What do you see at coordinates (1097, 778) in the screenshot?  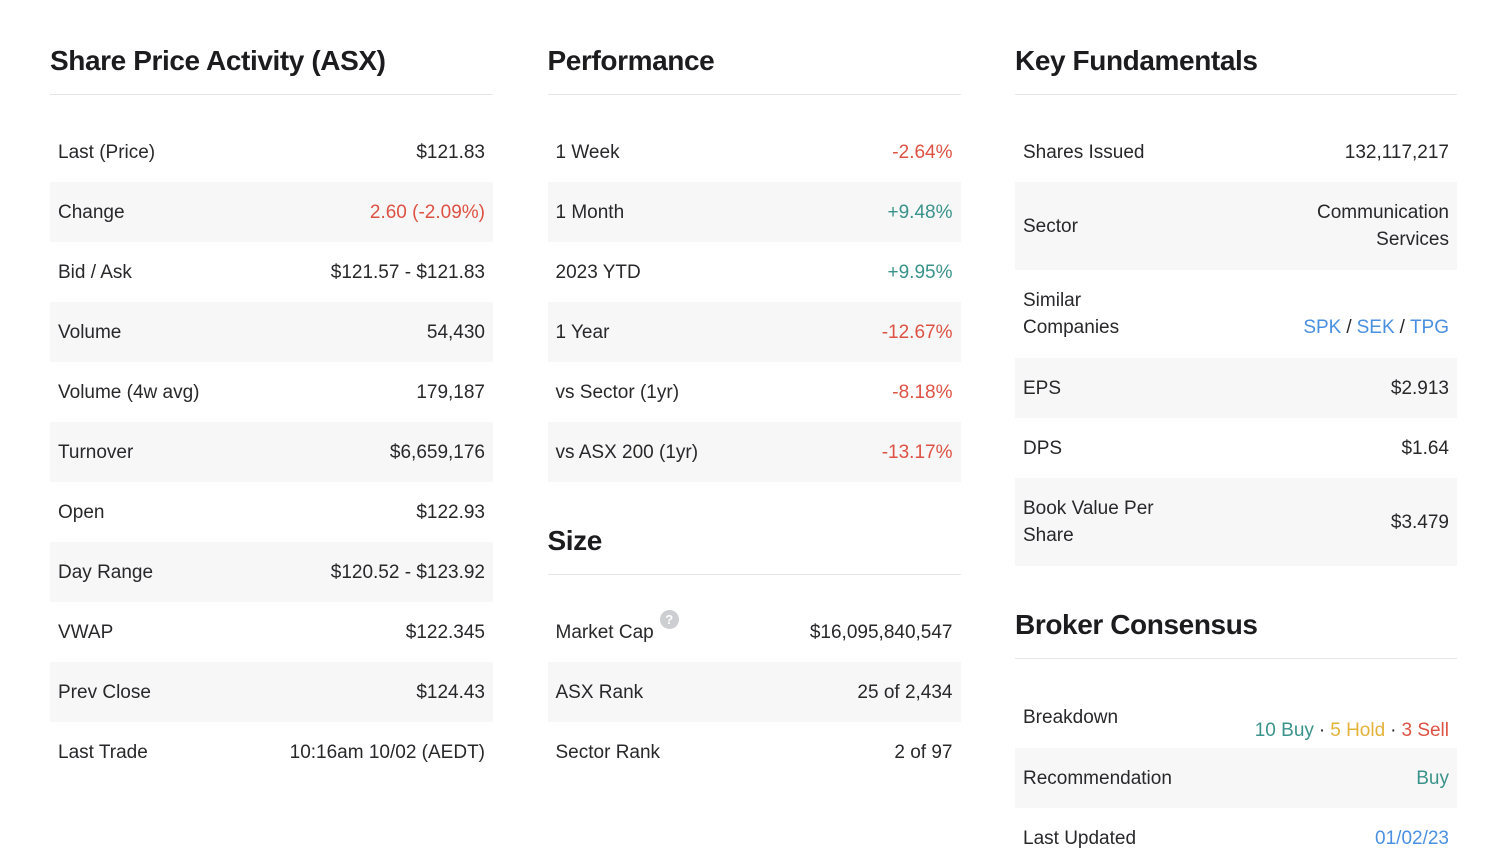 I see `row-label: Recommendation` at bounding box center [1097, 778].